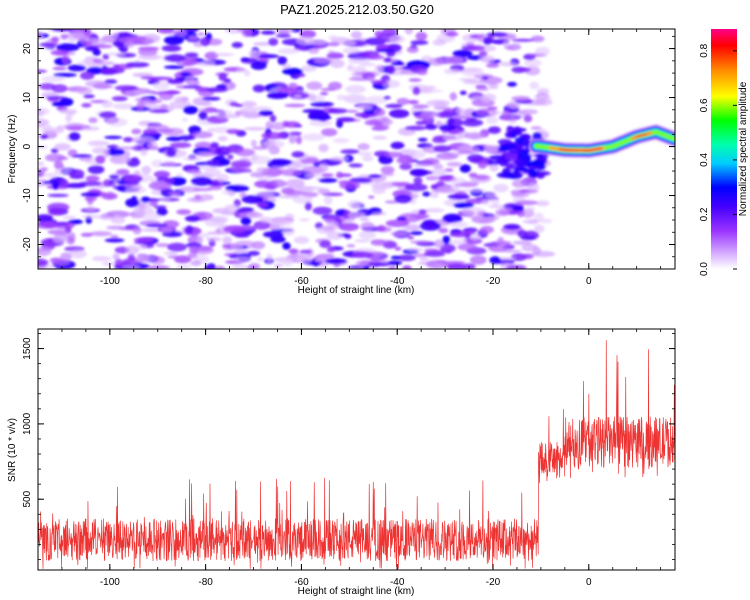 The width and height of the screenshot is (750, 600). Describe the element at coordinates (301, 582) in the screenshot. I see `x-tick-label: -60` at that location.